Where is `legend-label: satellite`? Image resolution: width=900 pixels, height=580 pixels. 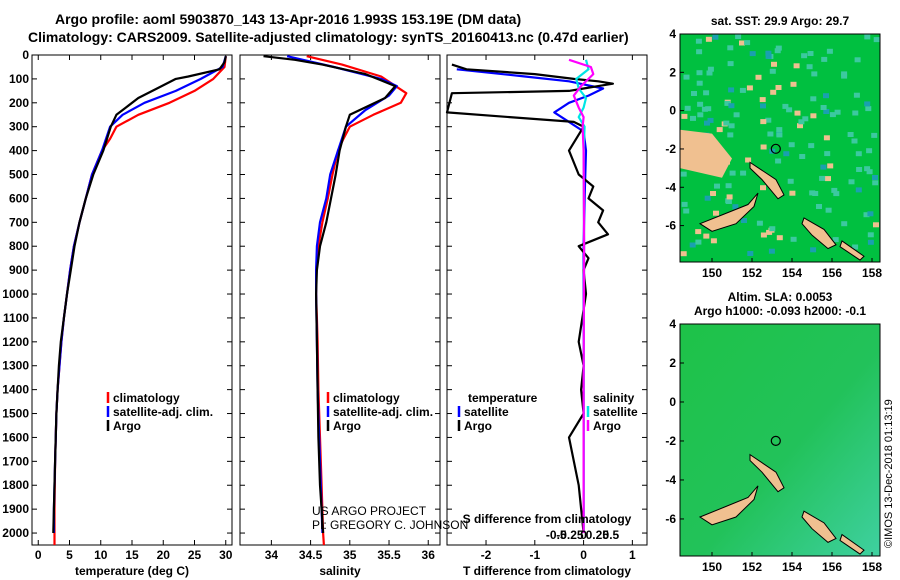
legend-label: satellite is located at coordinates (615, 412).